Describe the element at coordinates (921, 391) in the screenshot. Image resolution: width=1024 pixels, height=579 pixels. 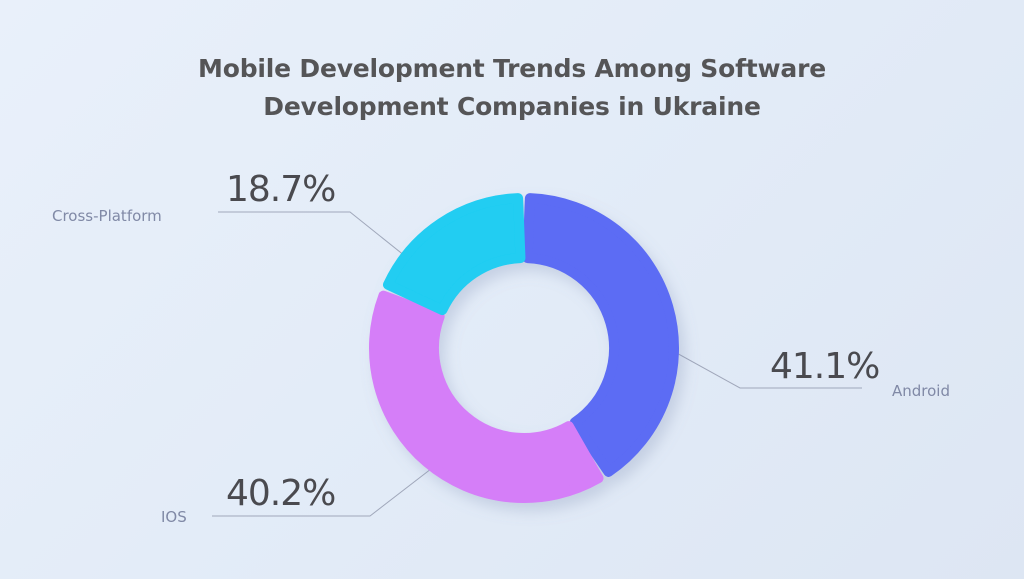
I see `category-label-android: Android` at that location.